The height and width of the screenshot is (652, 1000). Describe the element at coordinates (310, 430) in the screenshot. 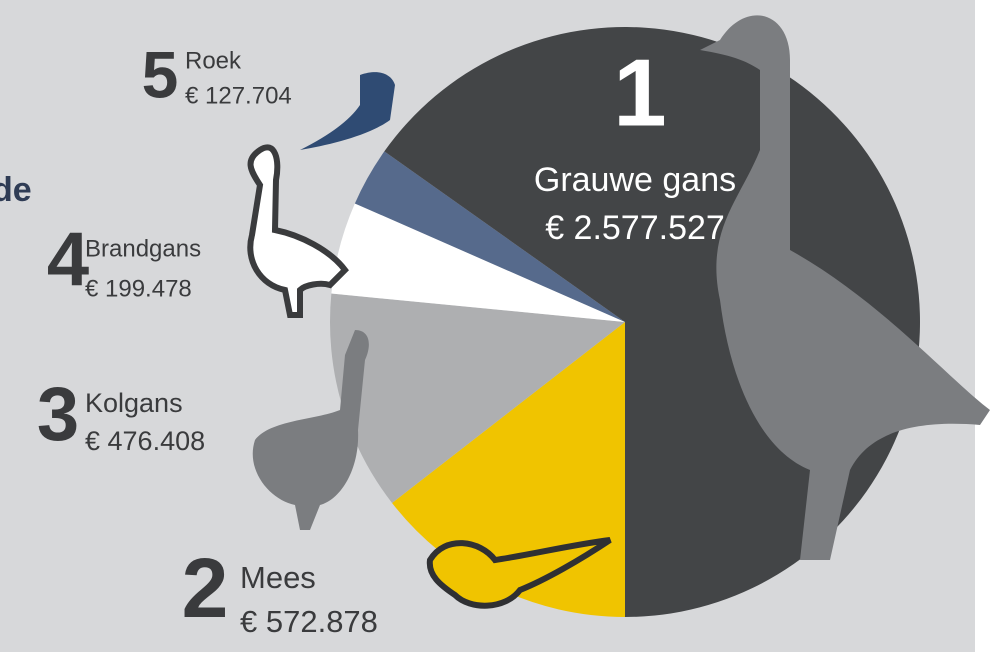

I see `white-fronted-goose-silhouette` at that location.